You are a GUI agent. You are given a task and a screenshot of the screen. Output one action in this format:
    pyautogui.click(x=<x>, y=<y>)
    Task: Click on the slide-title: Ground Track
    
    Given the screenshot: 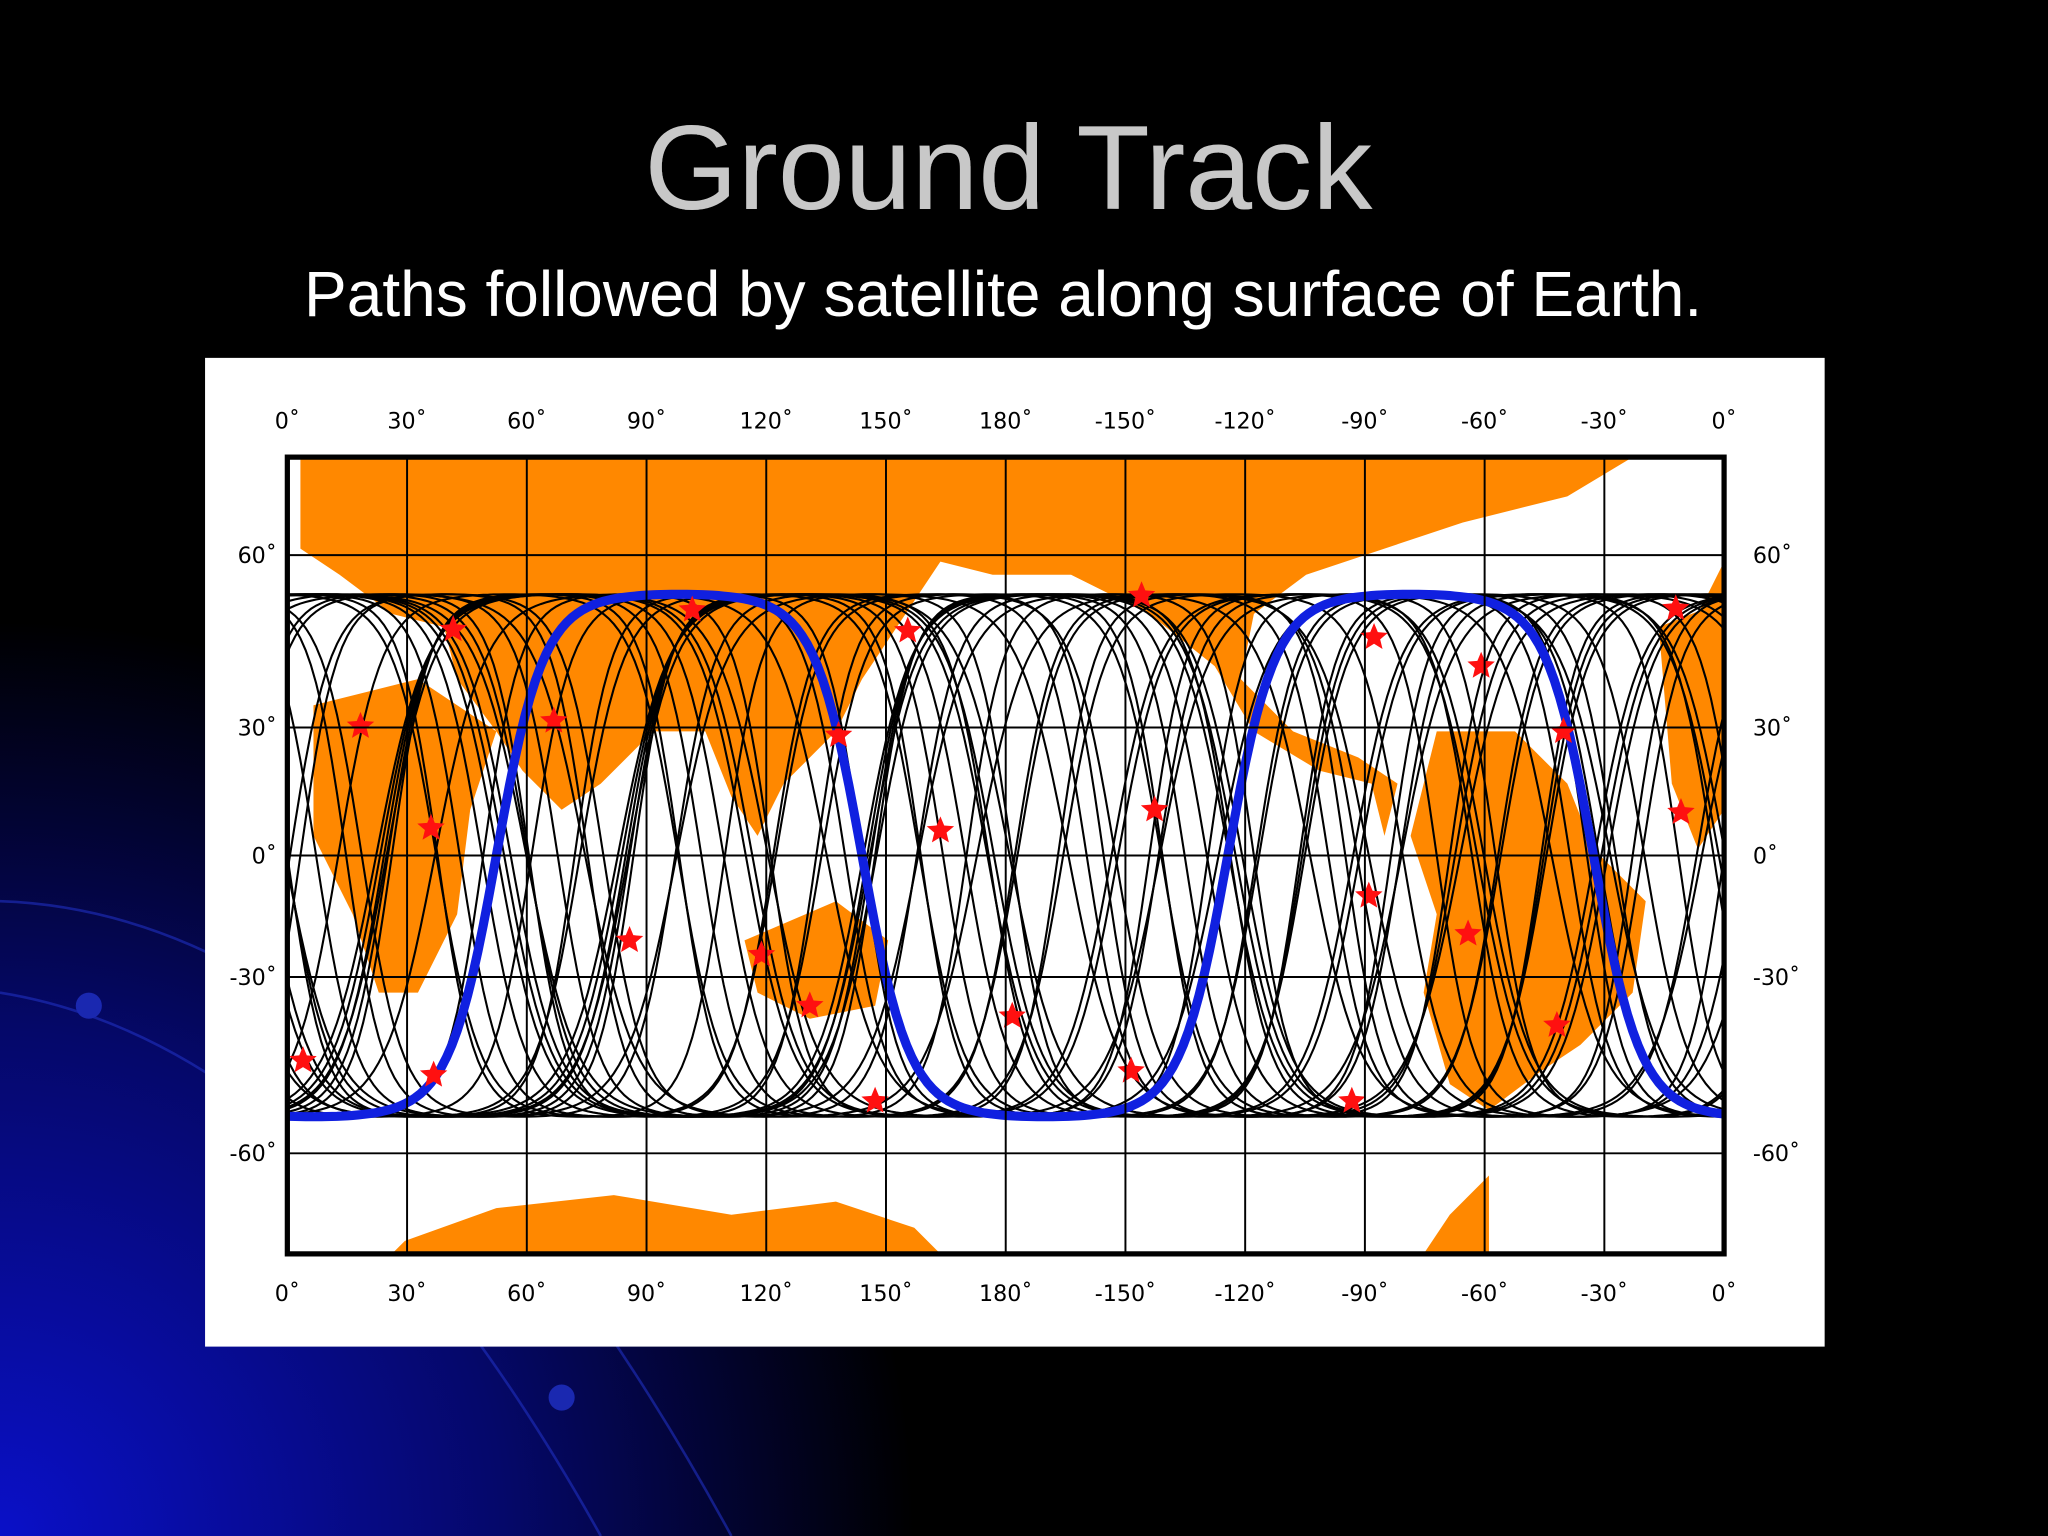 What is the action you would take?
    pyautogui.click(x=1008, y=168)
    